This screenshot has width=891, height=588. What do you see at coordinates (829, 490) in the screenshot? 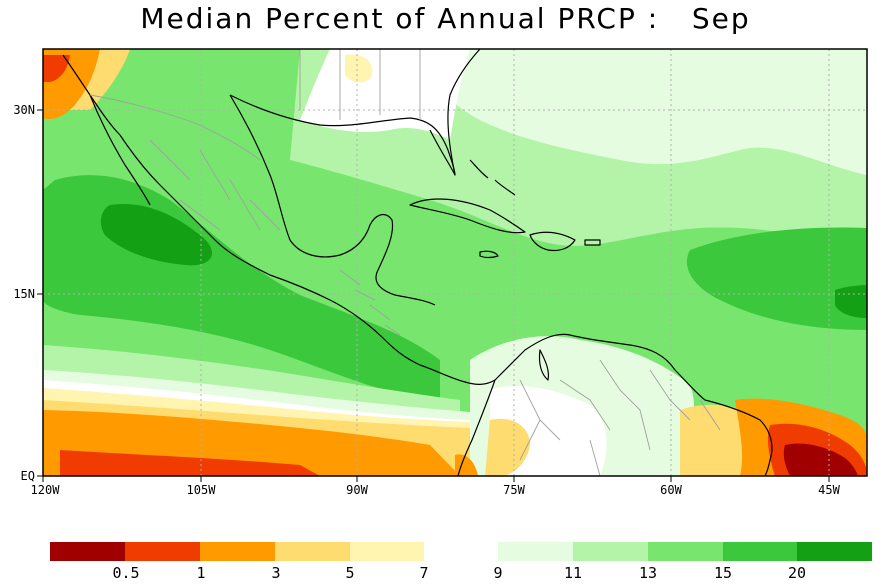
I see `x-tick-45w: 45W` at bounding box center [829, 490].